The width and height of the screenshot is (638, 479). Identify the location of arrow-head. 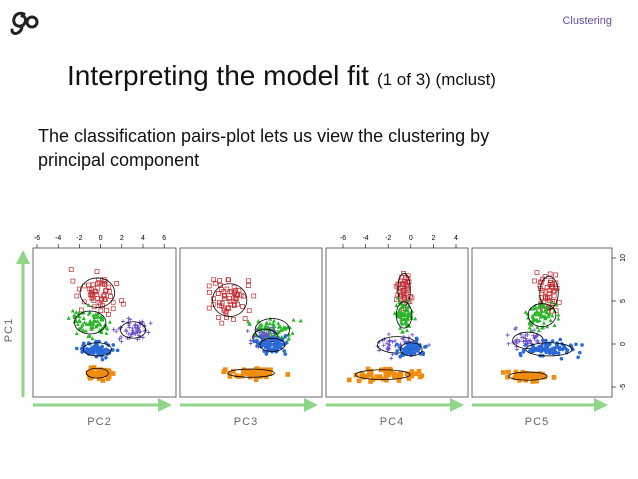
(457, 405).